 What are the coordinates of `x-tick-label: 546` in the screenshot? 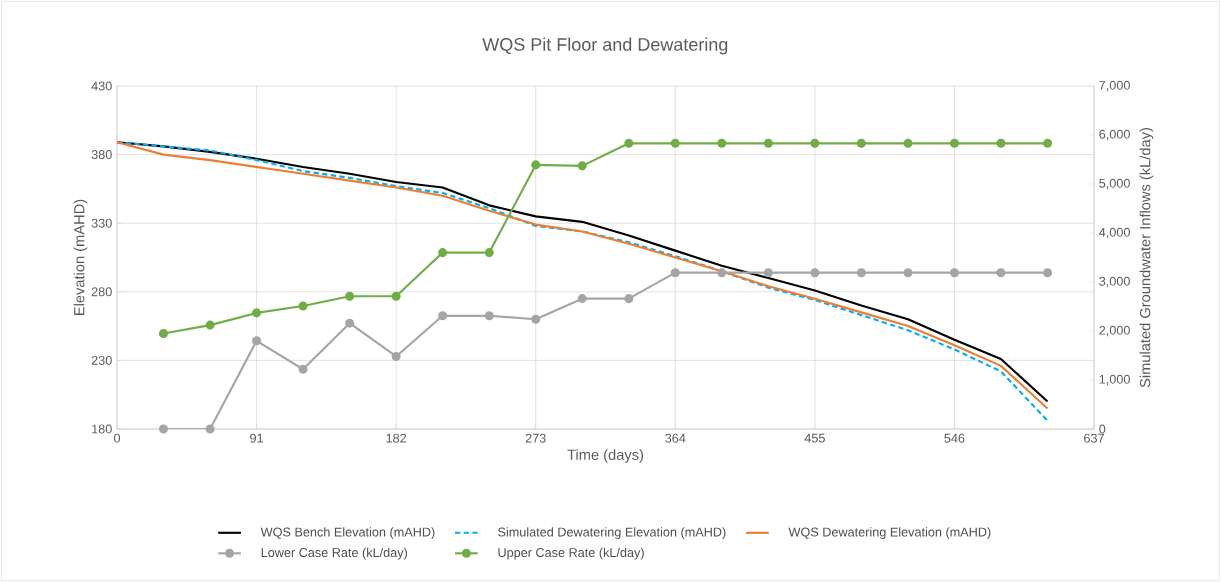 It's located at (954, 438).